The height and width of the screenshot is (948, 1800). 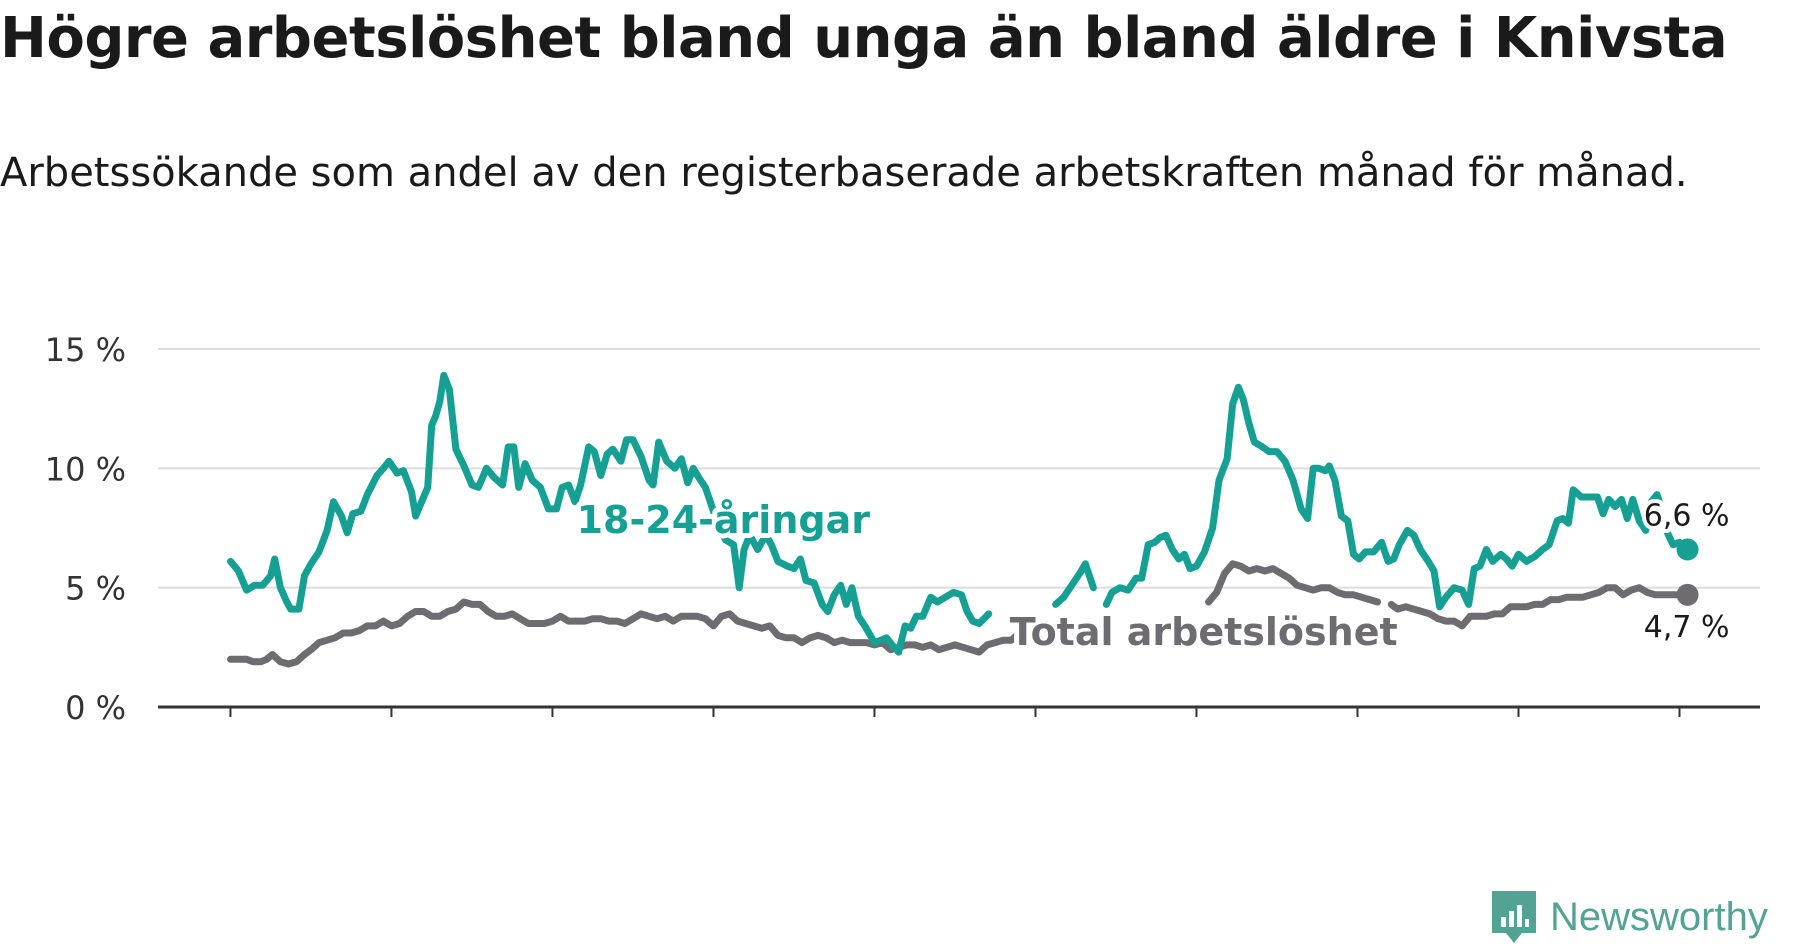 I want to click on brand-name: Newsworthy, so click(x=1659, y=916).